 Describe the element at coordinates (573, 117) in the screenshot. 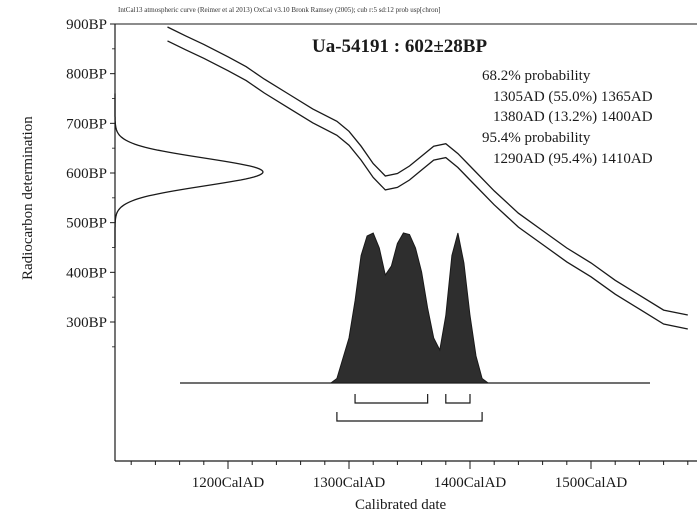

I see `annotation-68-range-2: 1380AD (13.2%) 1400AD` at that location.